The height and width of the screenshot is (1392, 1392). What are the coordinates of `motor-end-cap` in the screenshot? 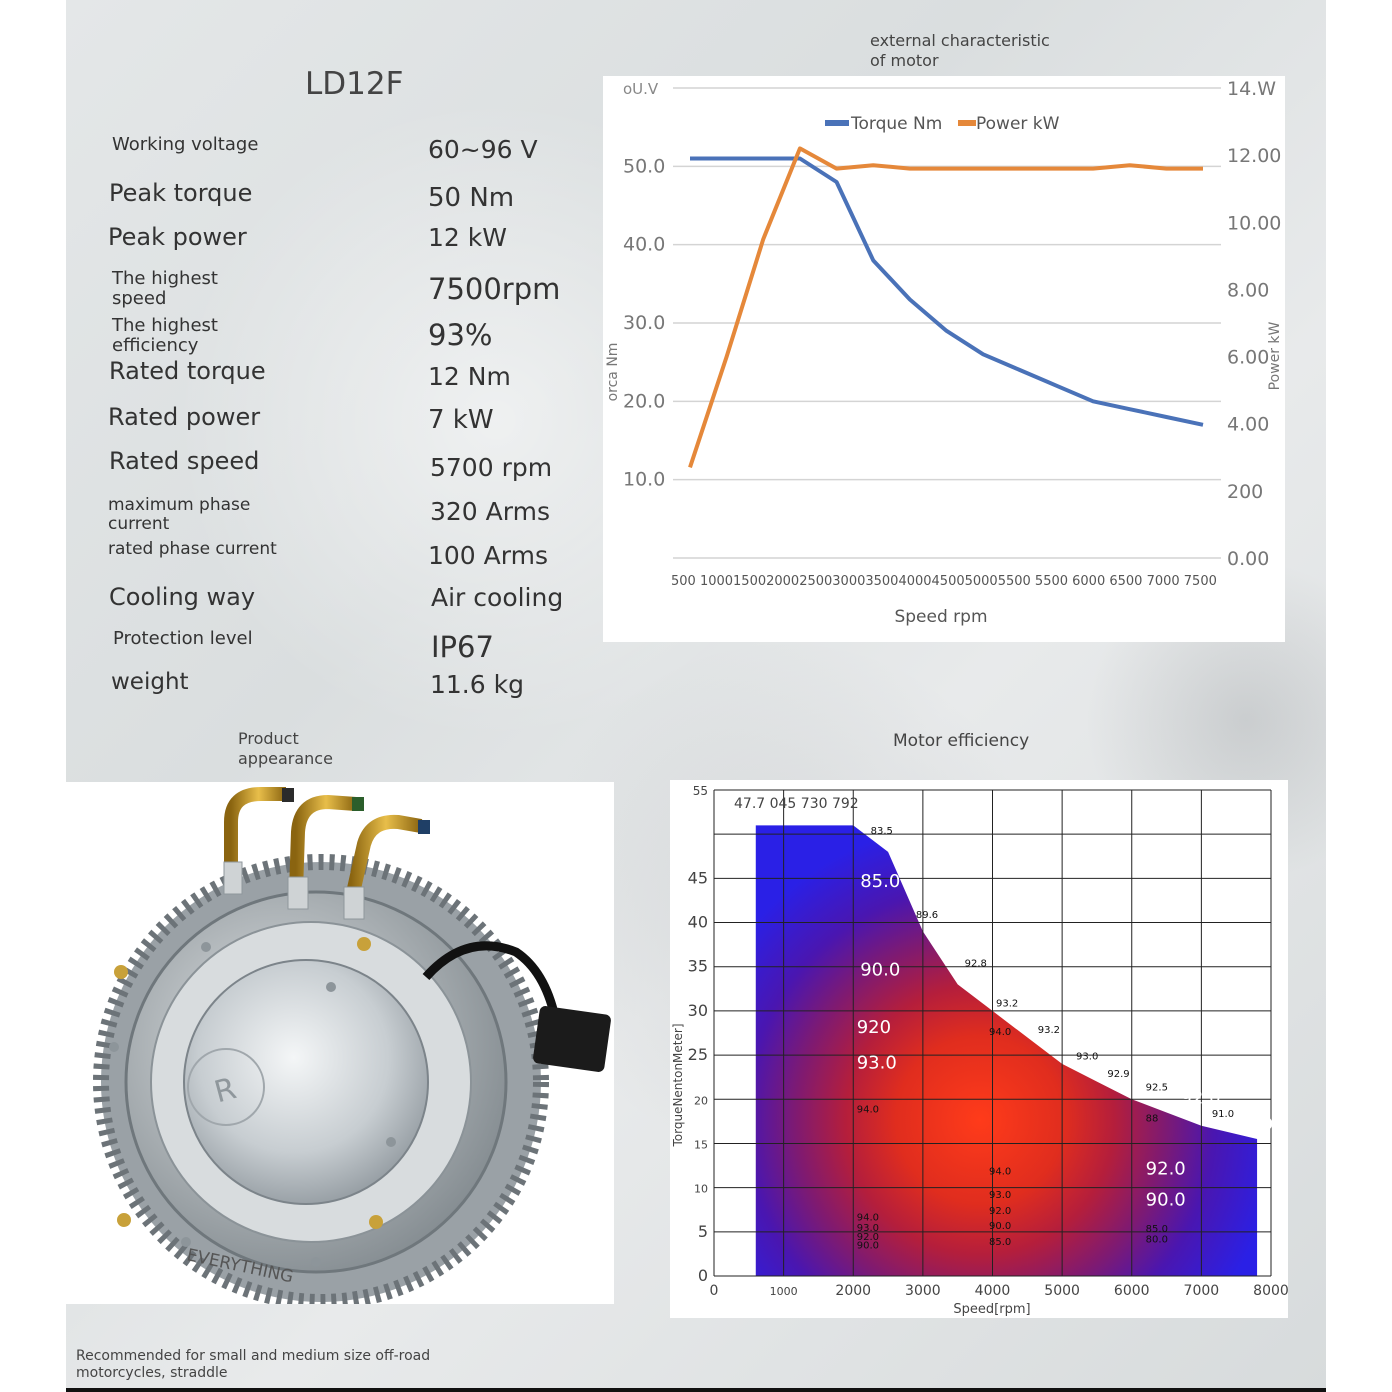 It's located at (306, 1082).